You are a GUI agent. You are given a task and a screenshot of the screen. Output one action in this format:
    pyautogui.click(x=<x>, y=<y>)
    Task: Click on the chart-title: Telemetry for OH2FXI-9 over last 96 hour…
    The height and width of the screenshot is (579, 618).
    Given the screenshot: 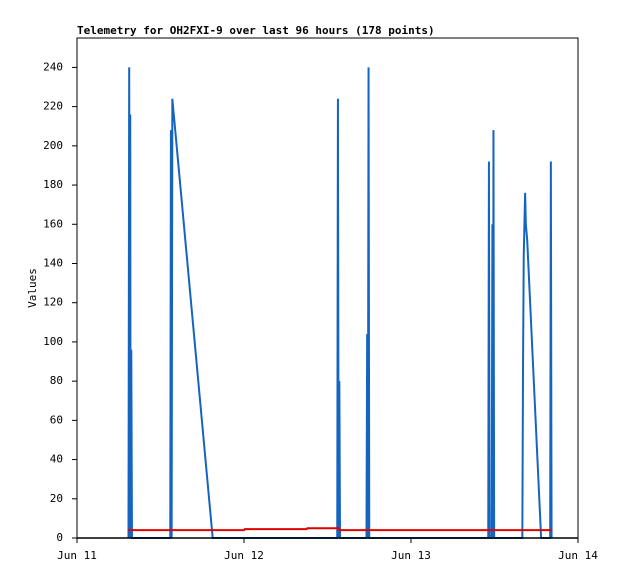 What is the action you would take?
    pyautogui.click(x=256, y=30)
    